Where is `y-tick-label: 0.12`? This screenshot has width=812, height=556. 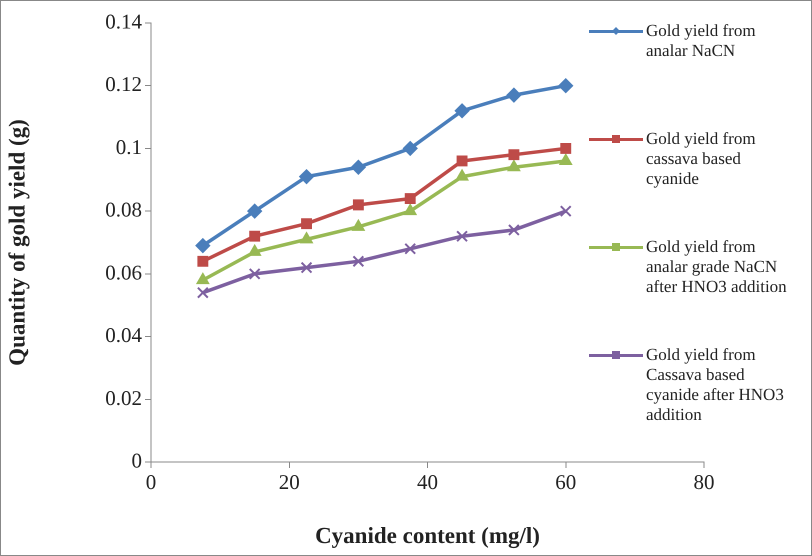 y-tick-label: 0.12 is located at coordinates (123, 84).